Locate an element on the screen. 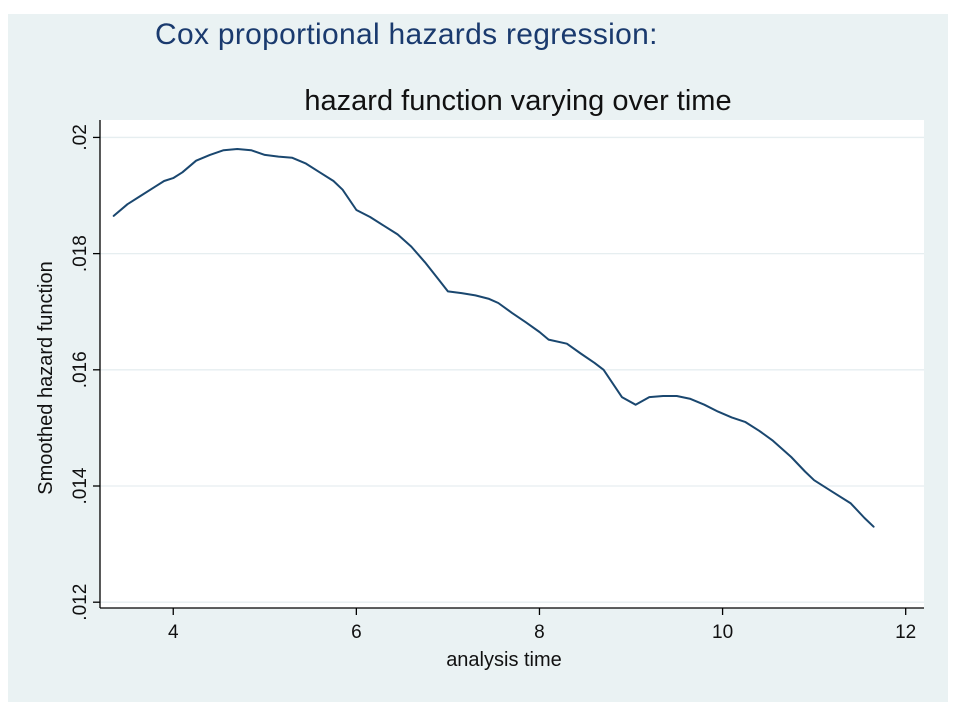 The height and width of the screenshot is (720, 960). chart-title: hazard function varying over time is located at coordinates (517, 101).